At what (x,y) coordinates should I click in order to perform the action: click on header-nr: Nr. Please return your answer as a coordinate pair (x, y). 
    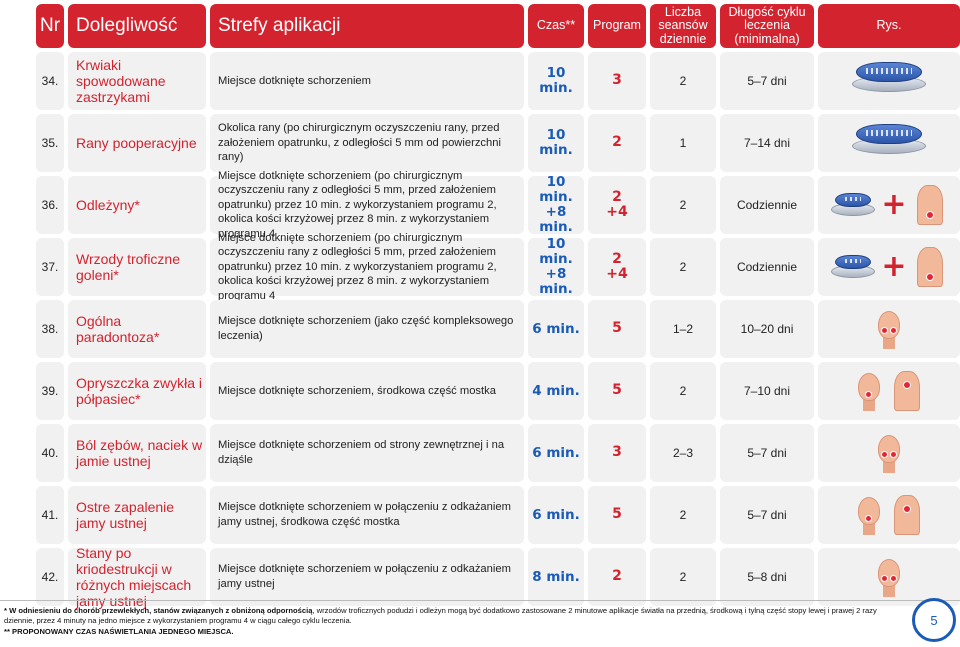
    Looking at the image, I should click on (50, 26).